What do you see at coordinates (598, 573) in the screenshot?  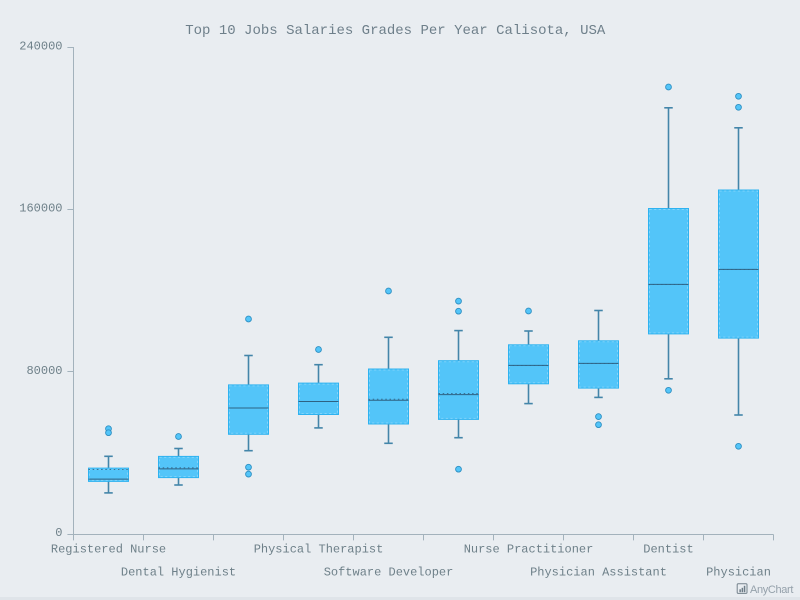 I see `svg-text: Physician Assistant` at bounding box center [598, 573].